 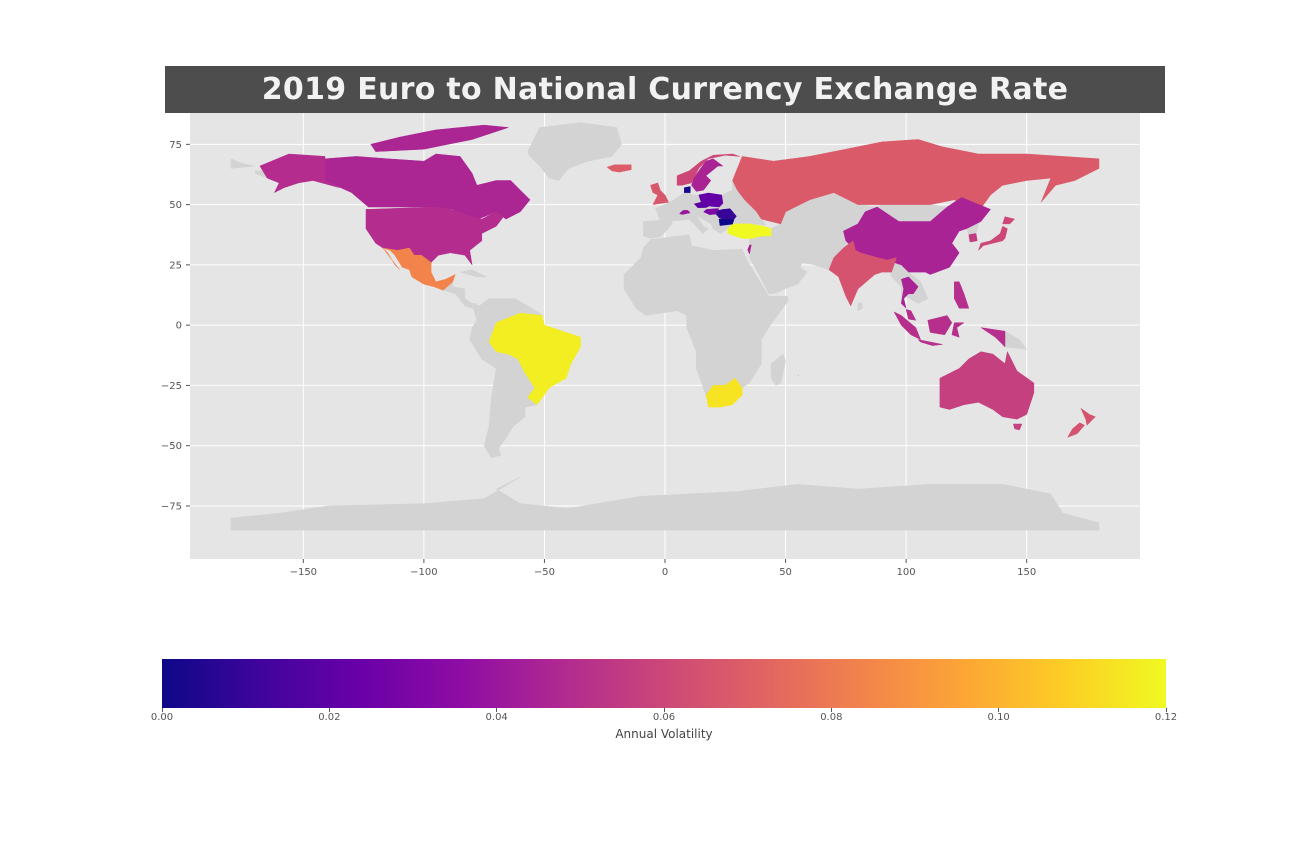 I want to click on country-romania, so click(x=726, y=214).